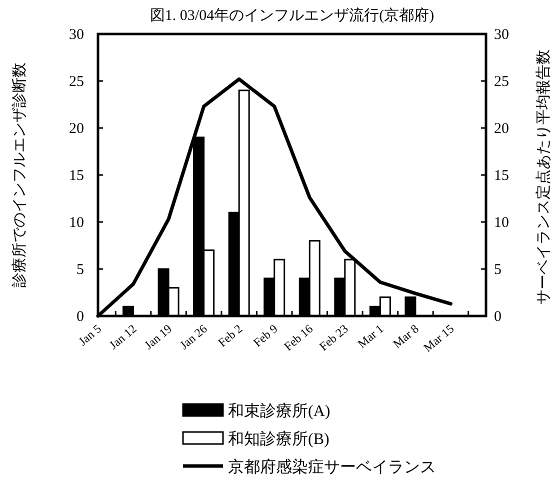 The width and height of the screenshot is (556, 485). Describe the element at coordinates (76, 176) in the screenshot. I see `y-tick-label: 15` at that location.